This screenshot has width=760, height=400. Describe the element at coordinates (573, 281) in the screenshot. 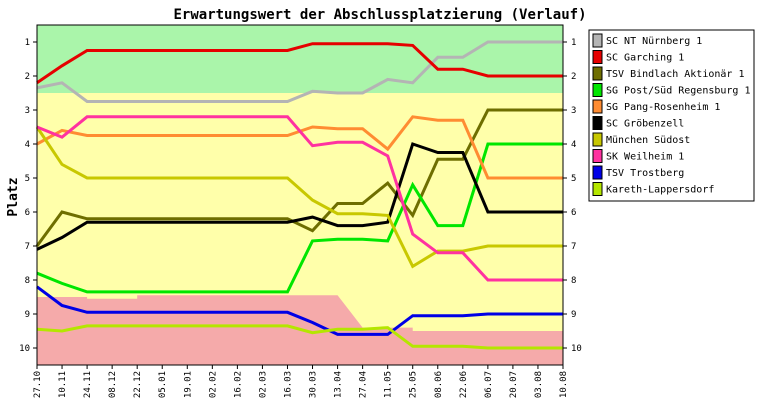

I see `y-tick-label-right: 8` at that location.